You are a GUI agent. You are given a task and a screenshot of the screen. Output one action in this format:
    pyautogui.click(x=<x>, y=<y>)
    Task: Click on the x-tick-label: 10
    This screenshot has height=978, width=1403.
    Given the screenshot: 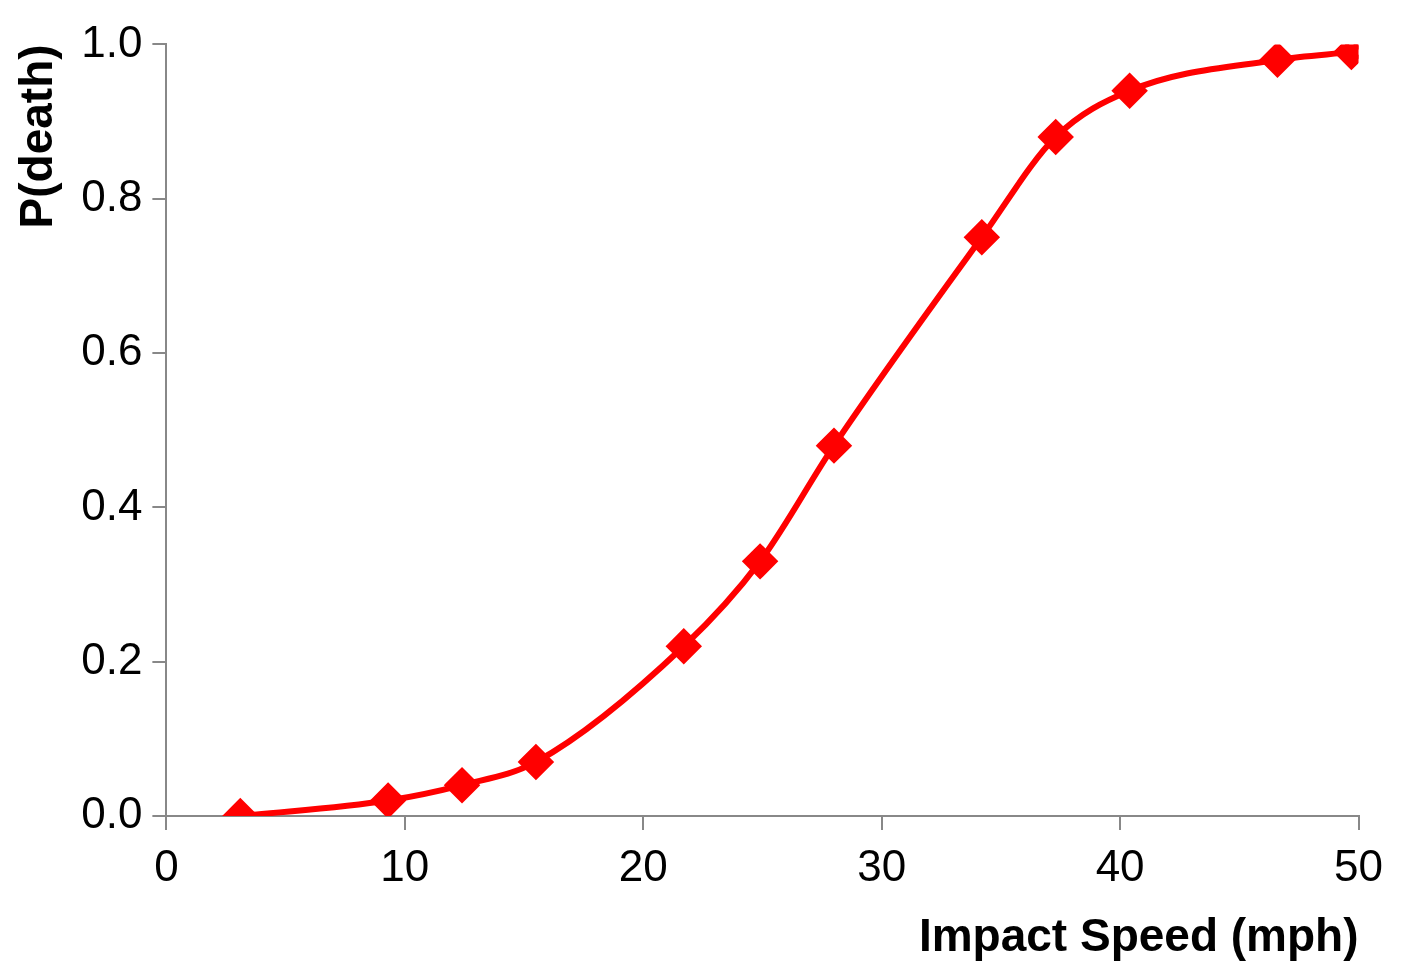 What is the action you would take?
    pyautogui.click(x=405, y=865)
    